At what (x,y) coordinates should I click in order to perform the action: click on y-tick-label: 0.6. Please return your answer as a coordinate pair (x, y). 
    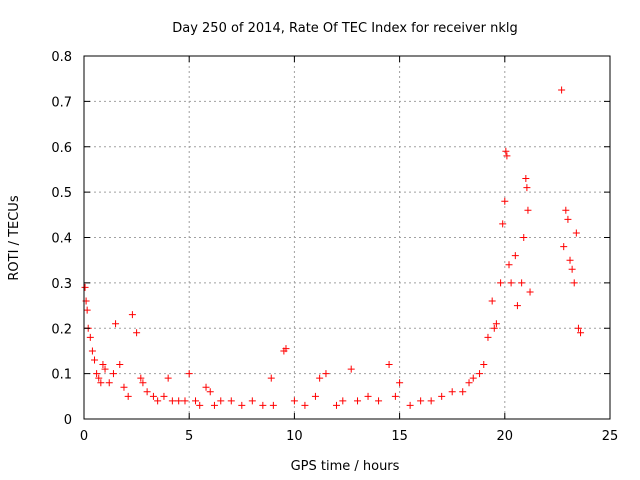
    Looking at the image, I should click on (61, 148).